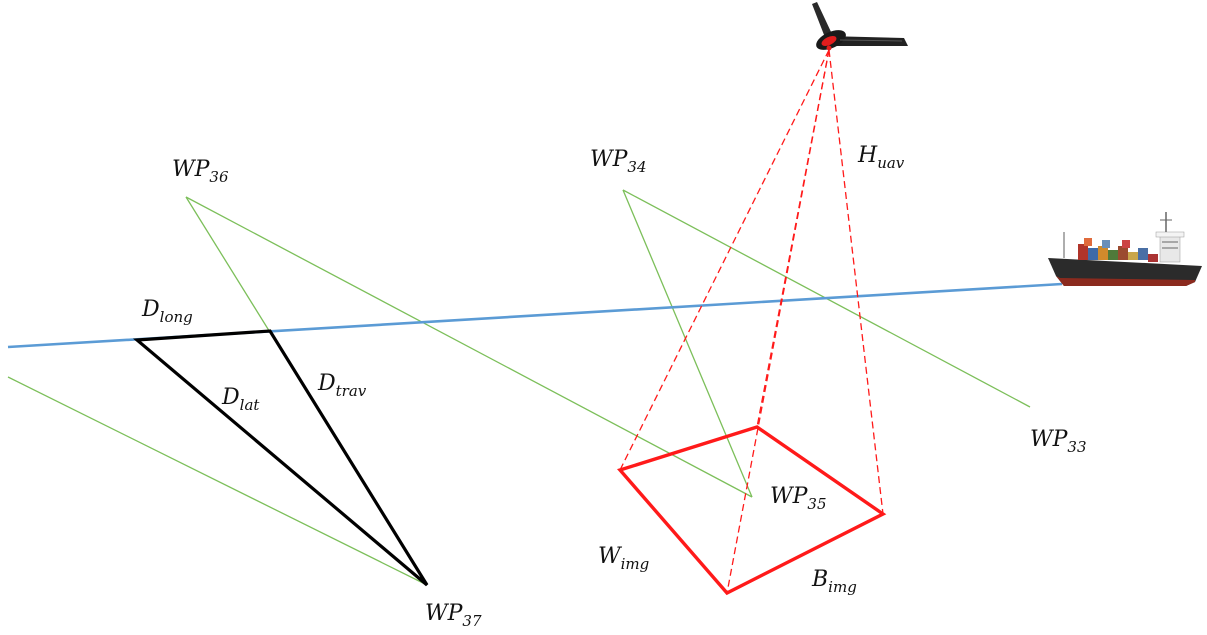 The image size is (1207, 635). I want to click on label-wp36: WP36, so click(200, 171).